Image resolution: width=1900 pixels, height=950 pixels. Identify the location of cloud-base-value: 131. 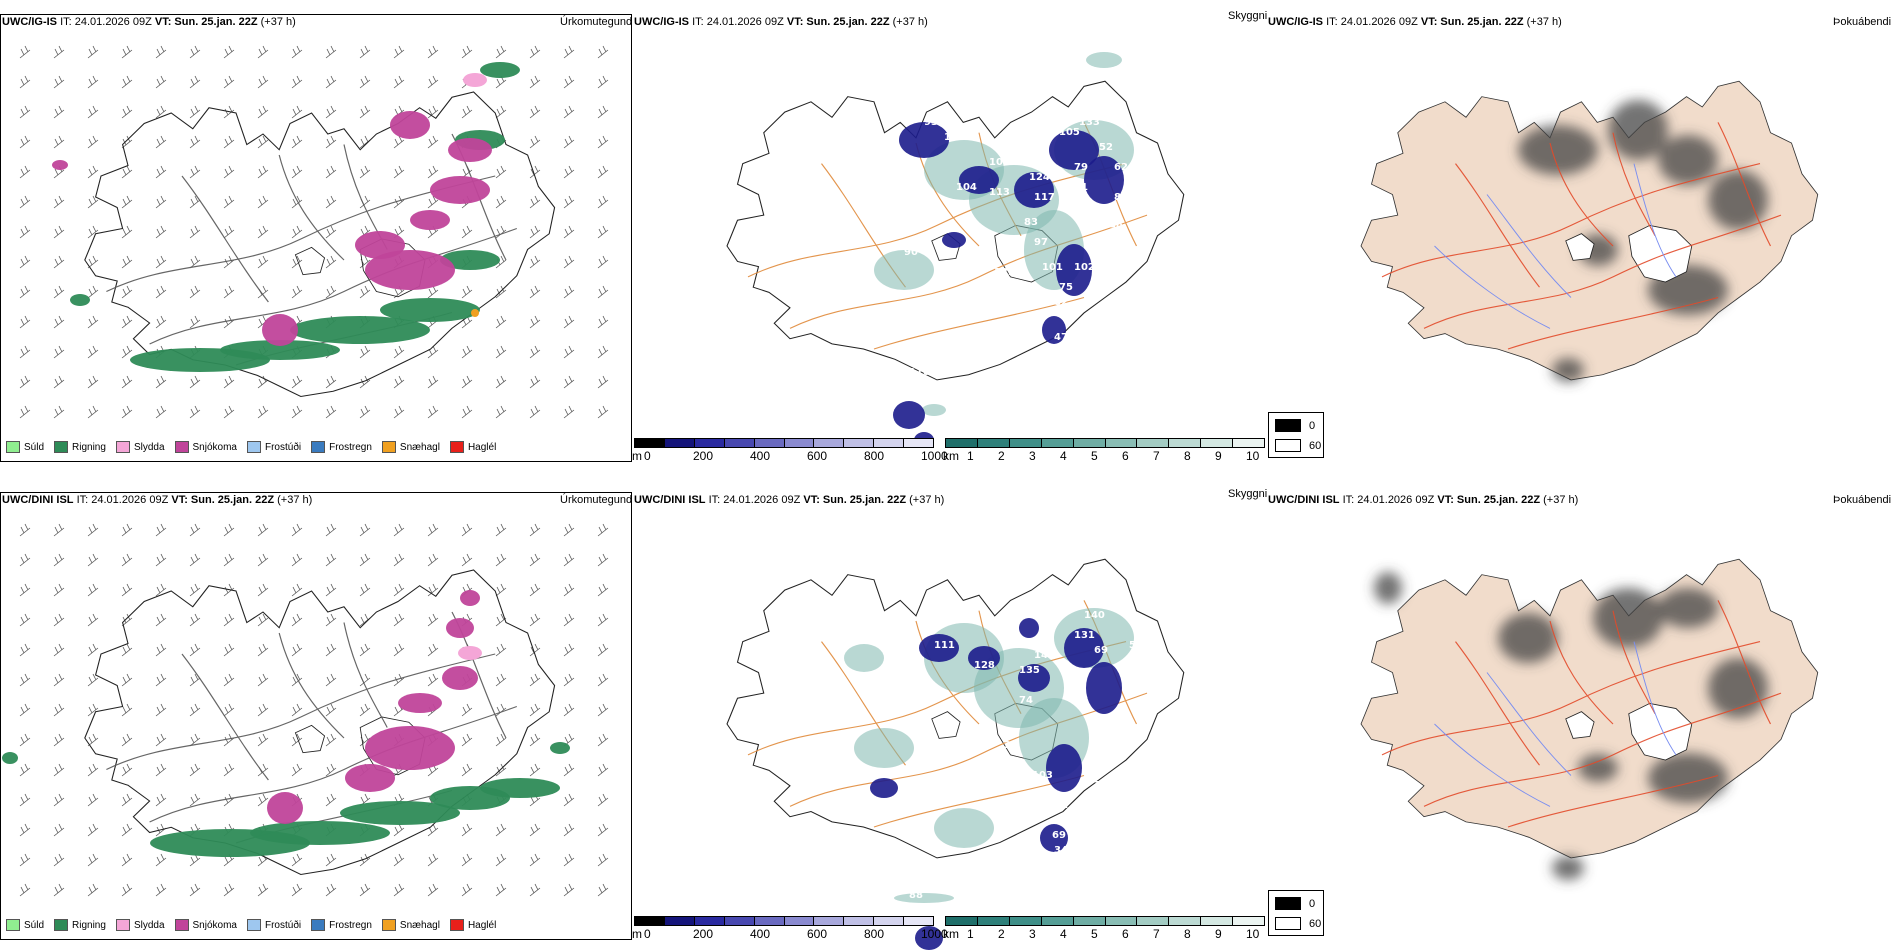
(1084, 635).